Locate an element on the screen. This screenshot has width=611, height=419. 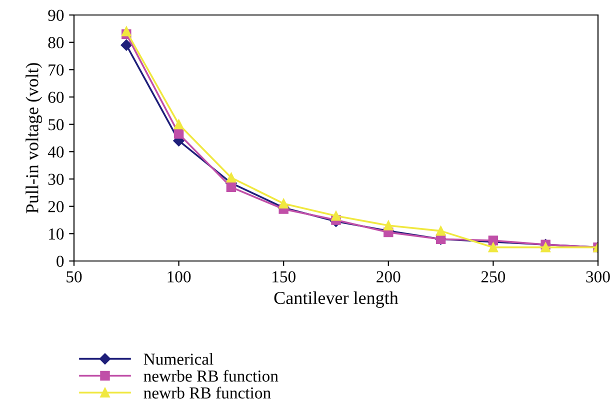
y-tick-label: 0 is located at coordinates (60, 261).